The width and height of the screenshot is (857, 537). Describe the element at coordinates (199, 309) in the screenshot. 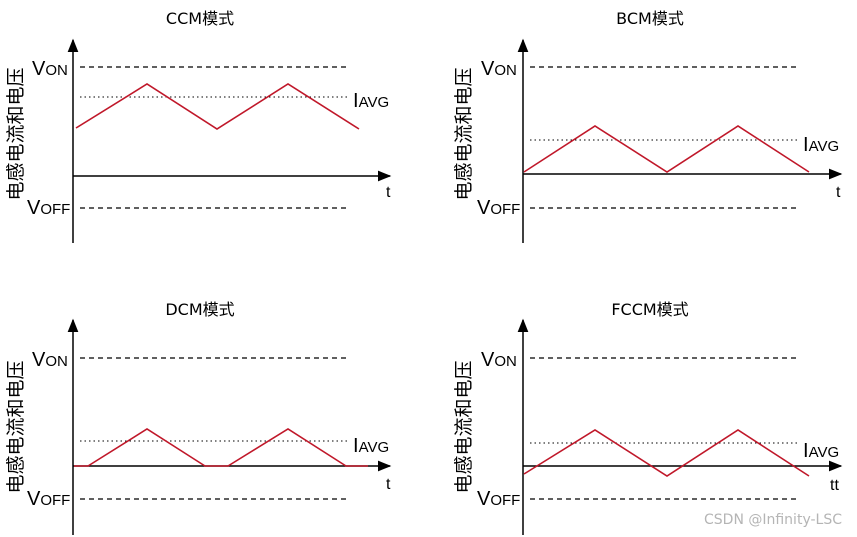

I see `panel-title: DCM模式` at that location.